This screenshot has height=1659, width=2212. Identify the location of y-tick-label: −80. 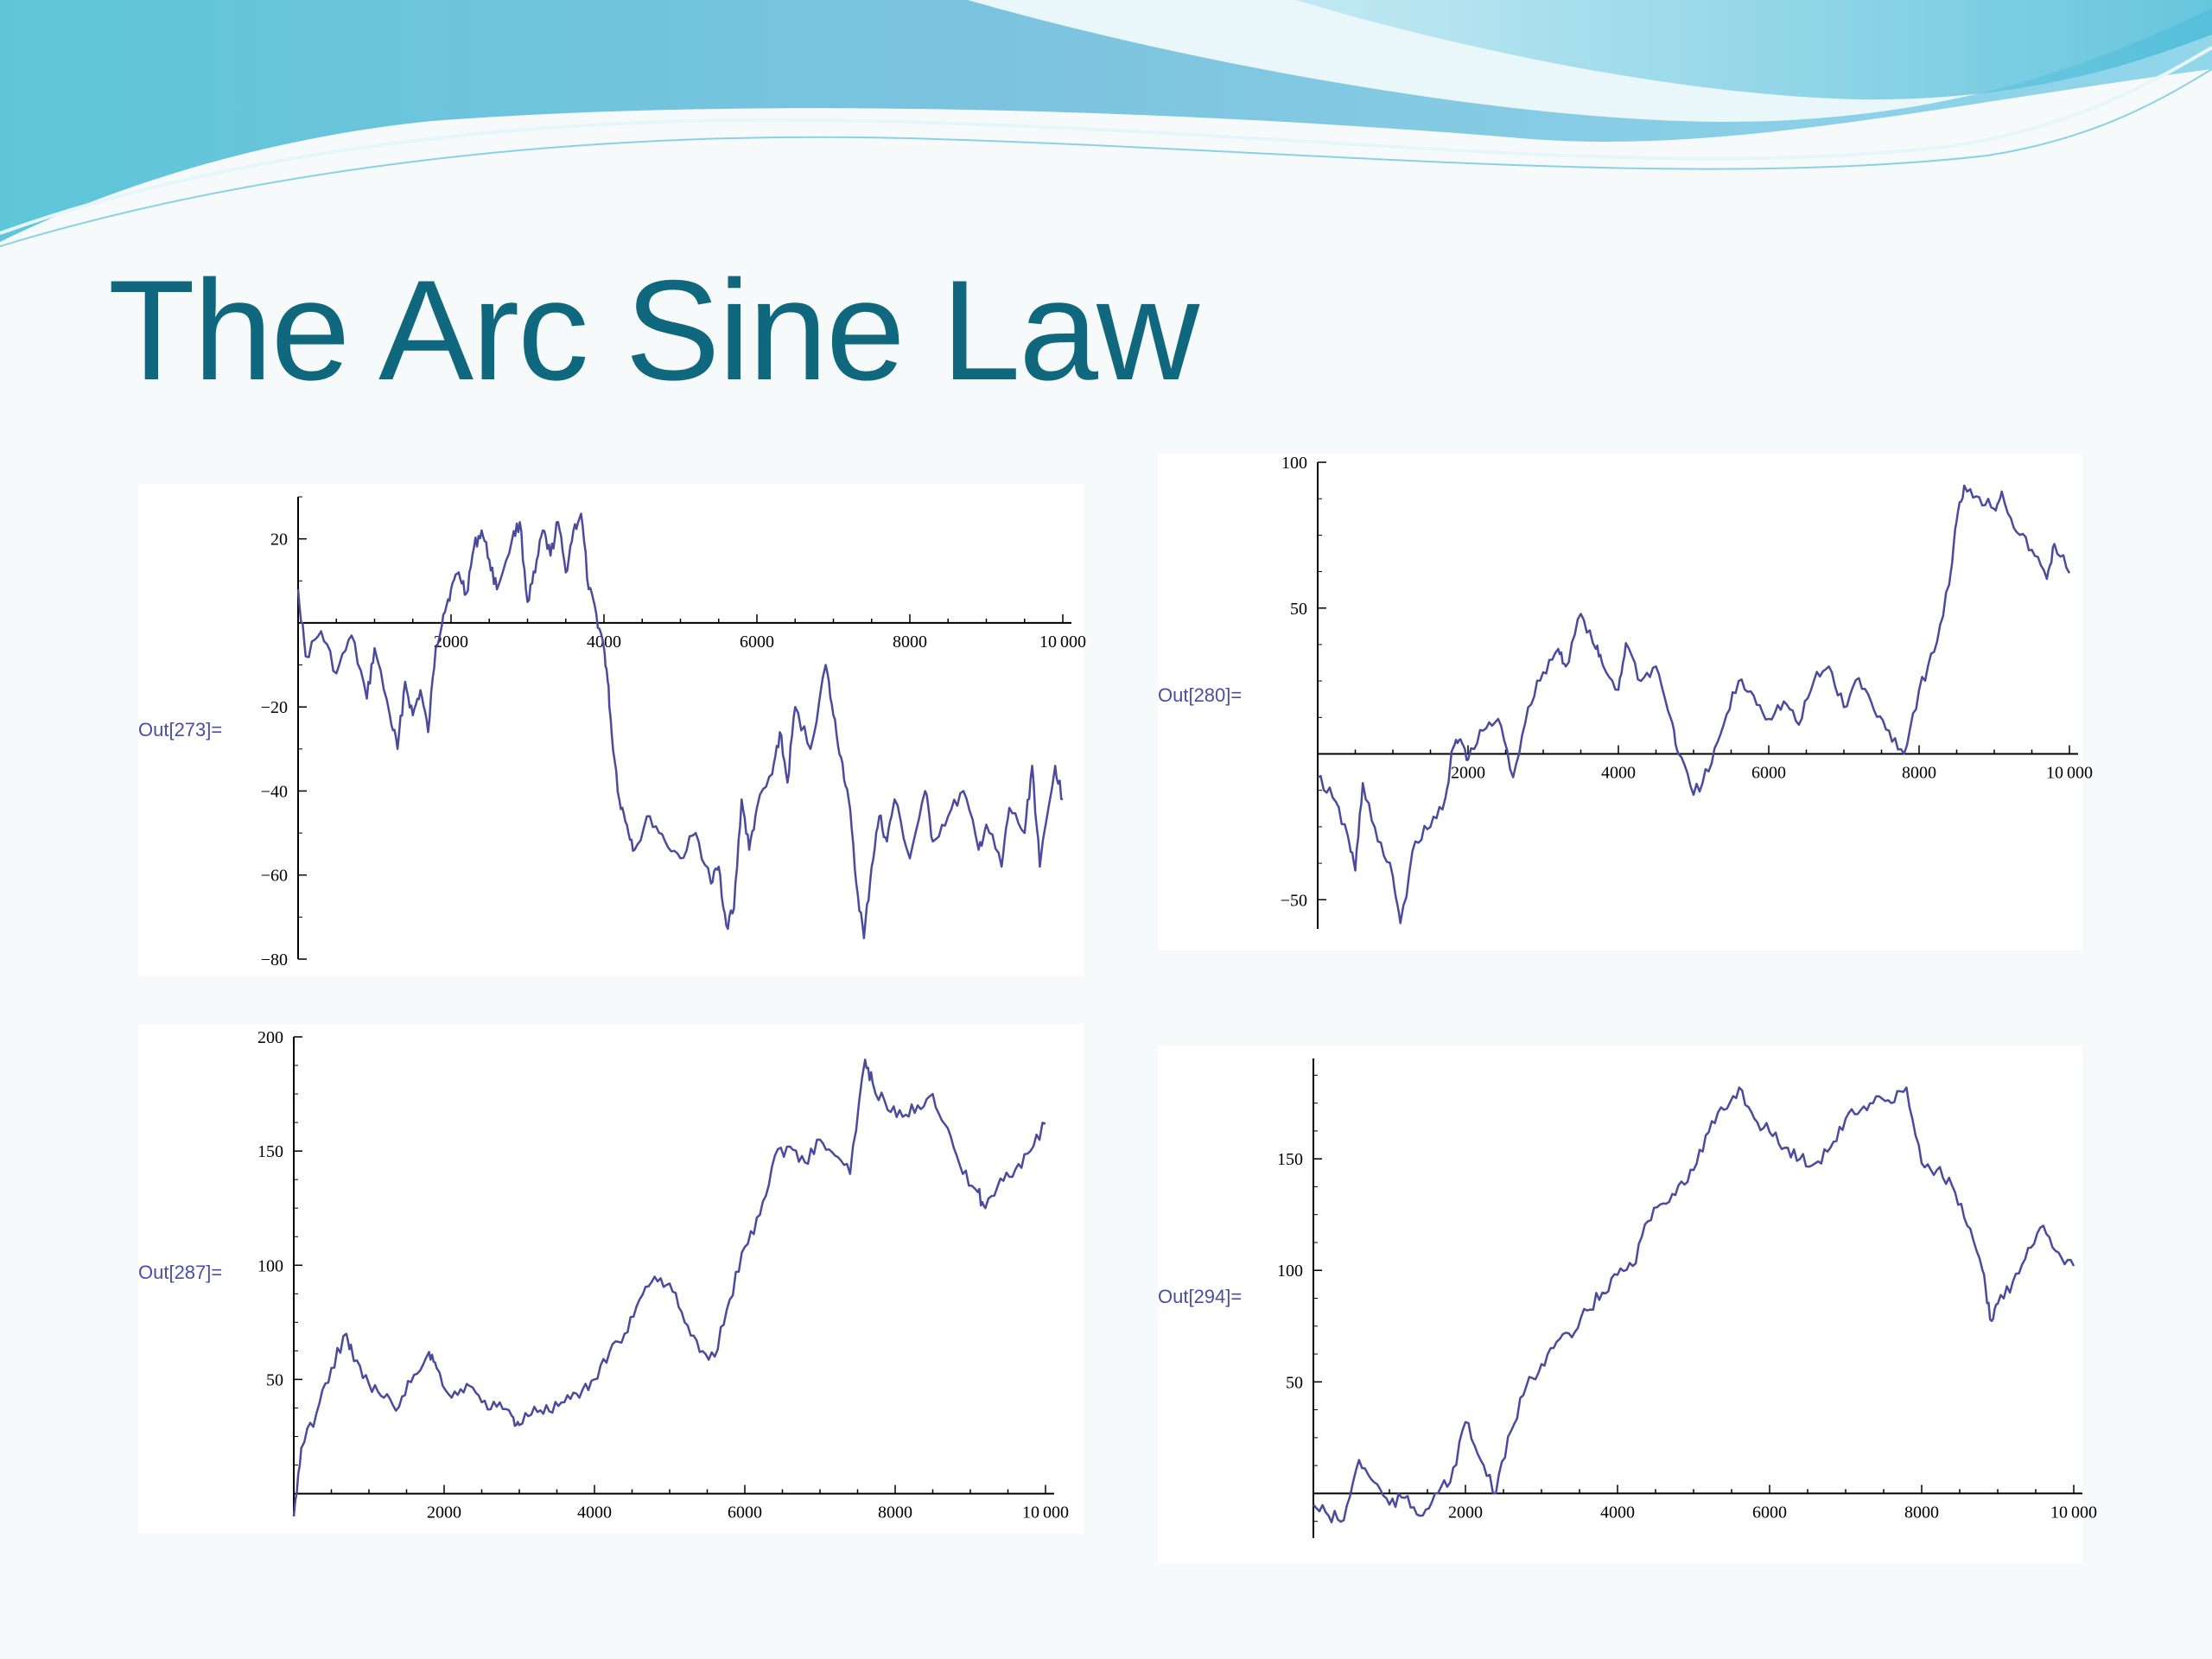
(274, 959).